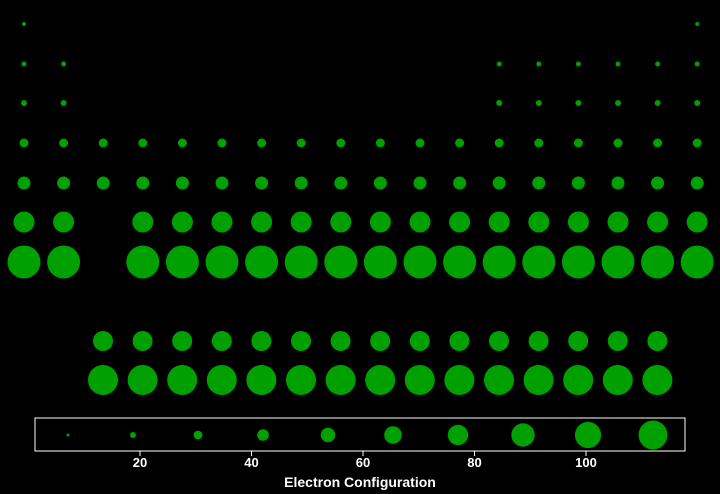 The image size is (720, 494). What do you see at coordinates (301, 143) in the screenshot?
I see `bubble-col8-row4` at bounding box center [301, 143].